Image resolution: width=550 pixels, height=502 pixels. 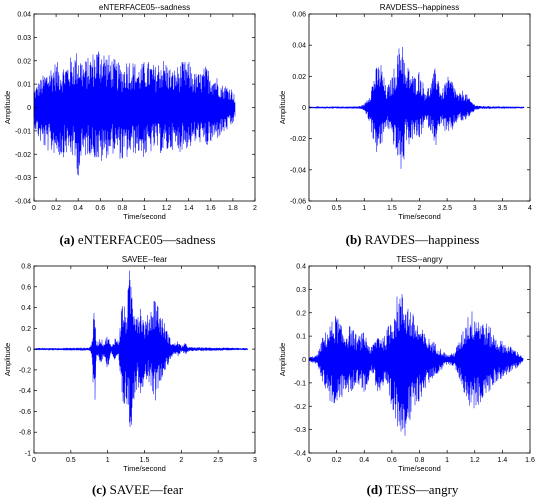 I want to click on caption-a: (a) eNTERFACE05—sadness, so click(x=137, y=240).